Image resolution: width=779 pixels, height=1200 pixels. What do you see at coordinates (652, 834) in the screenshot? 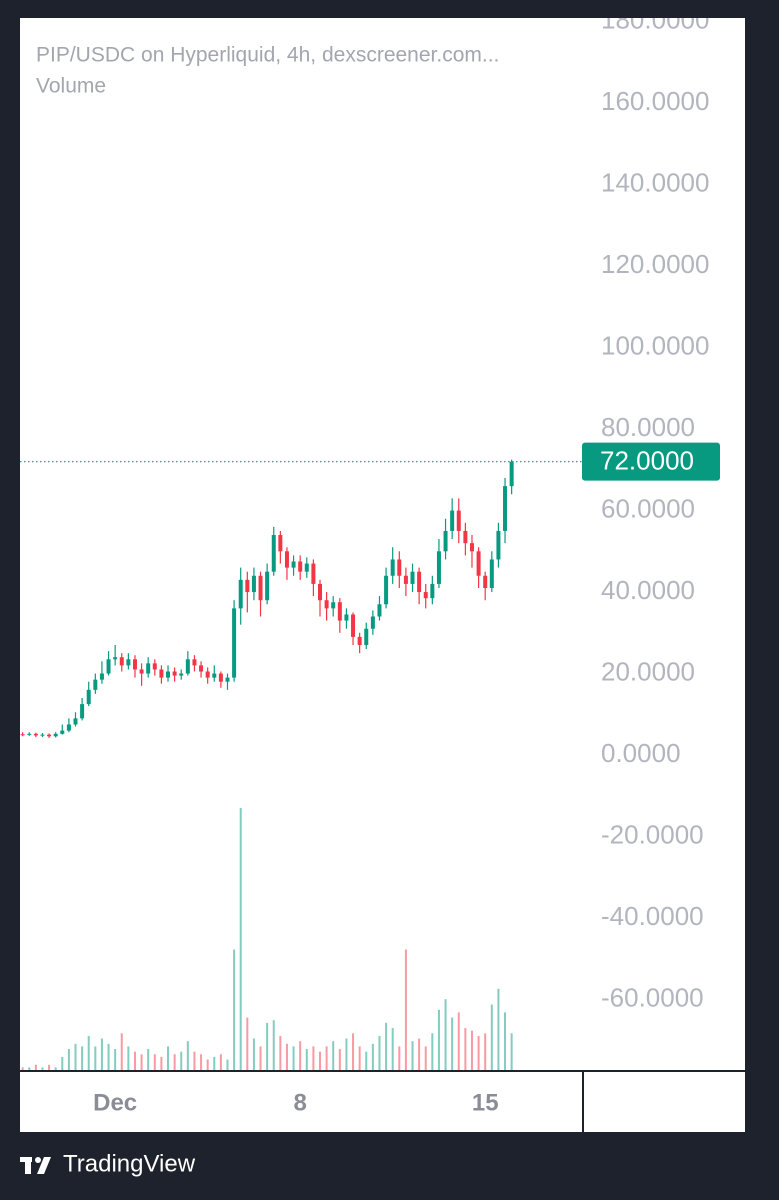
I see `y-tick-label: -20.0000` at bounding box center [652, 834].